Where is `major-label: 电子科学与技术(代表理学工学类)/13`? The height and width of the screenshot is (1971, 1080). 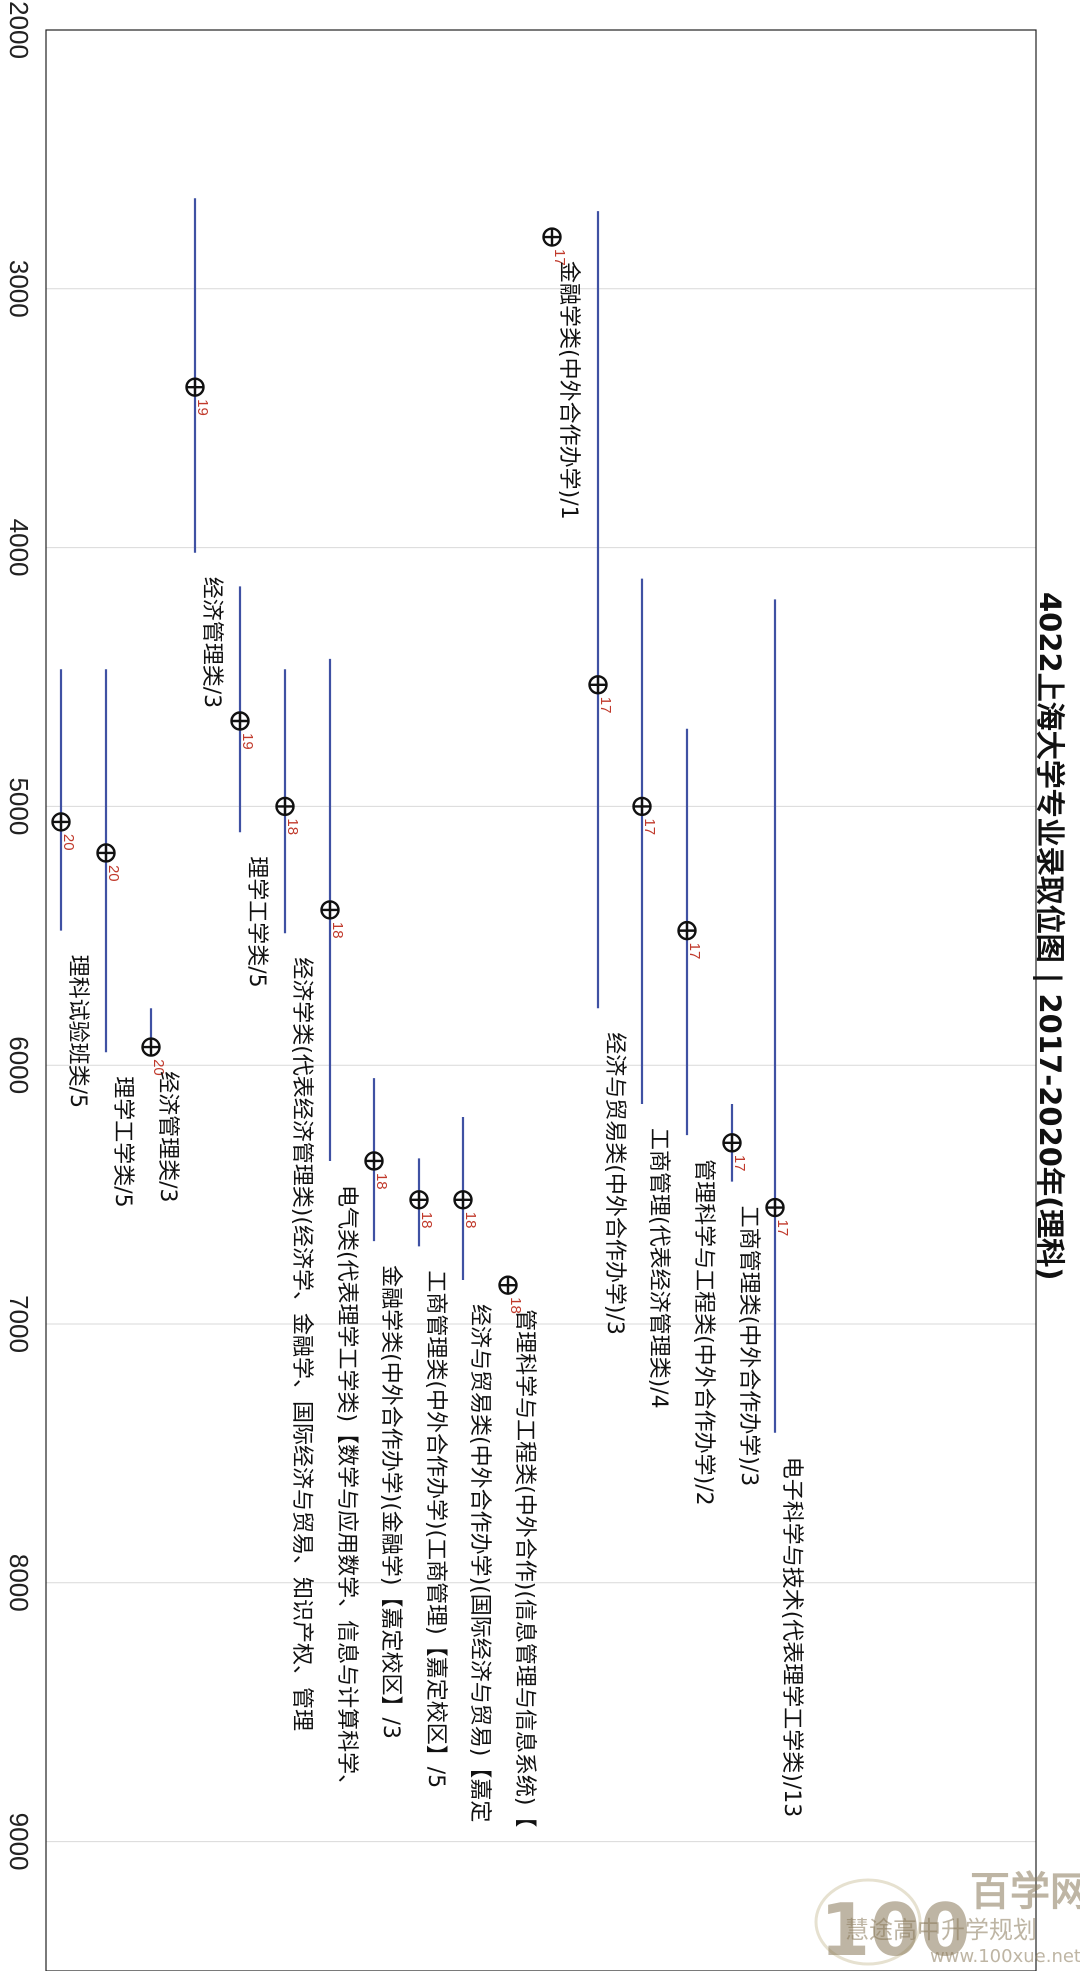
major-label: 电子科学与技术(代表理学工学类)/13 is located at coordinates (791, 1637).